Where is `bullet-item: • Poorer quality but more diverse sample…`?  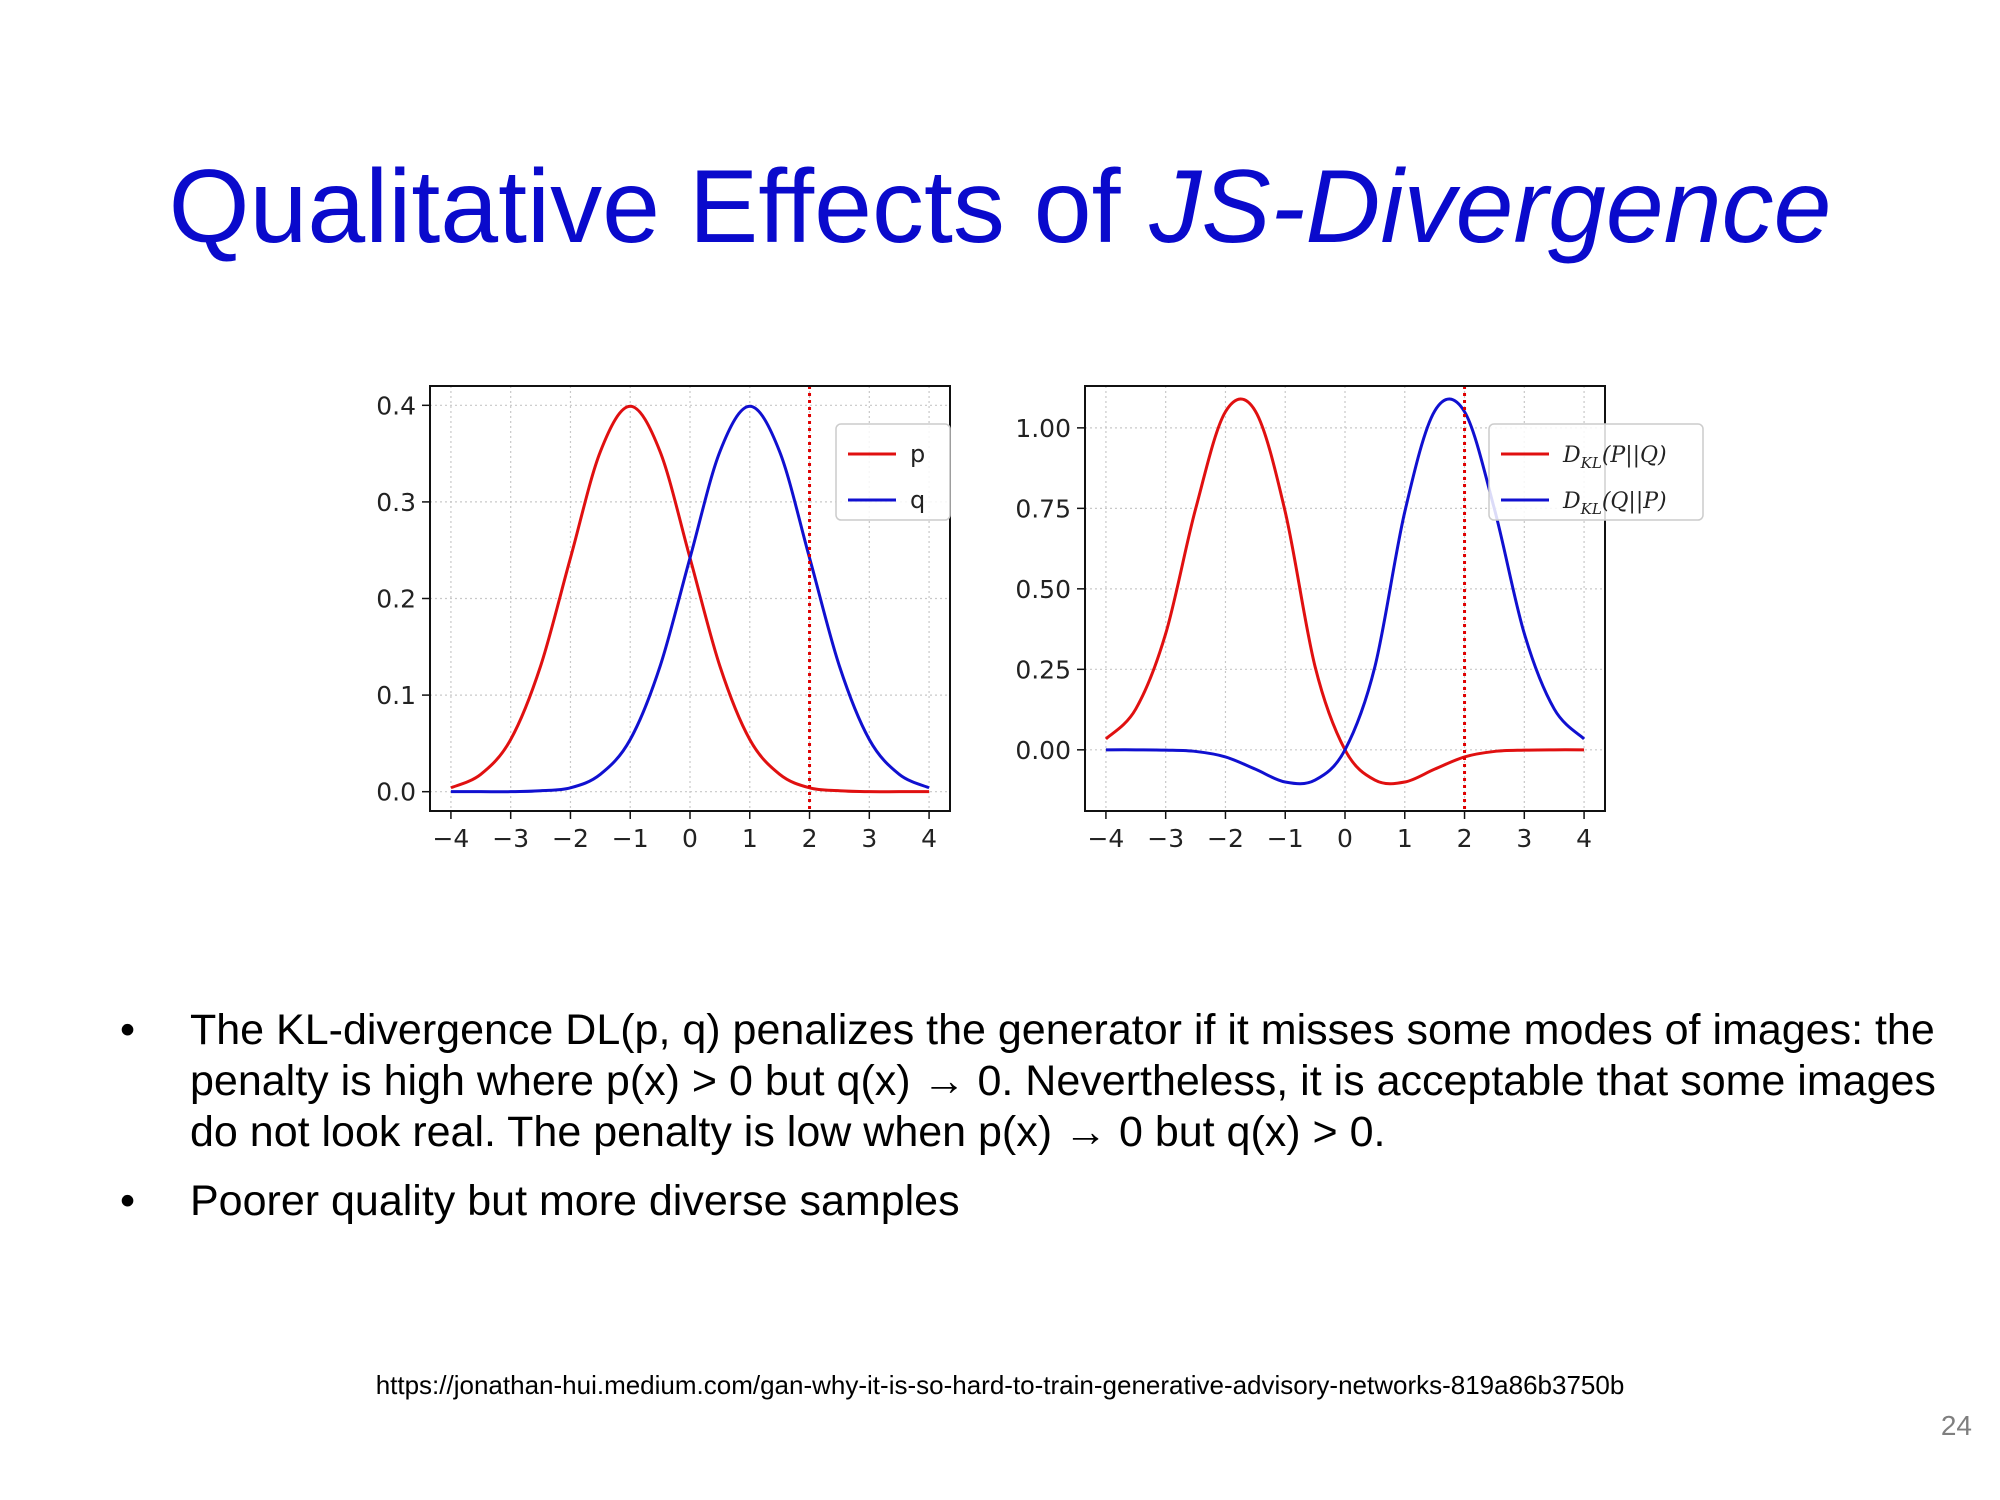 bullet-item: • Poorer quality but more diverse sample… is located at coordinates (1030, 1201).